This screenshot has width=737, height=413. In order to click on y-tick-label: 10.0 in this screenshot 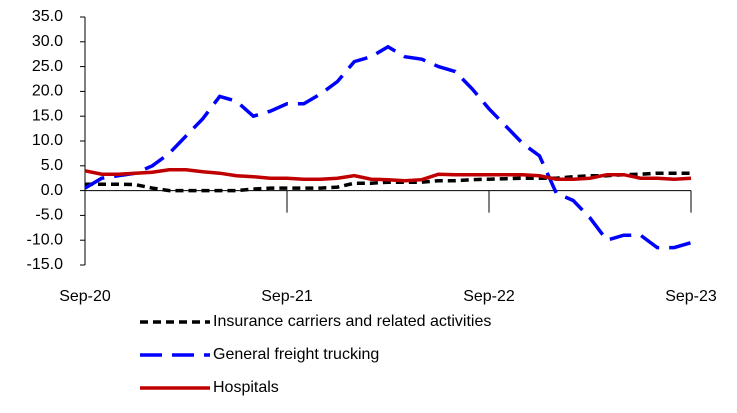, I will do `click(47, 140)`.